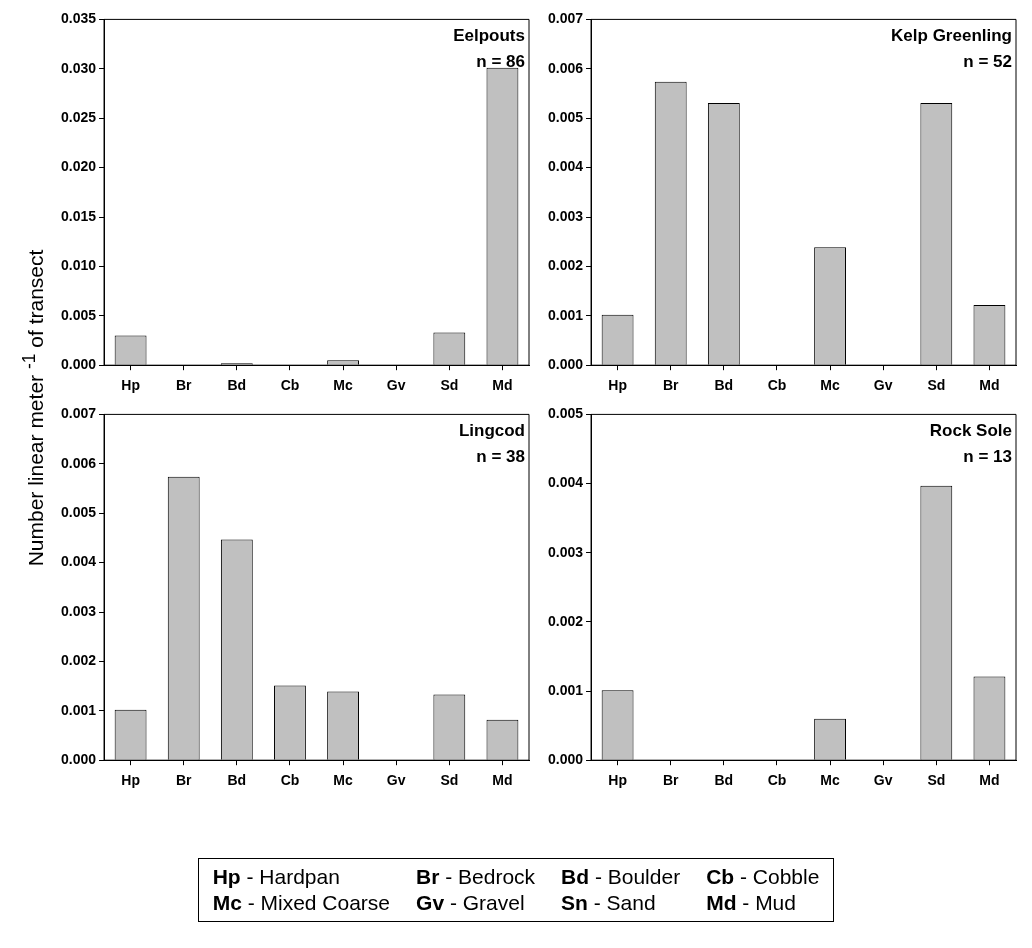  I want to click on text: Cb - Cobble, so click(763, 877).